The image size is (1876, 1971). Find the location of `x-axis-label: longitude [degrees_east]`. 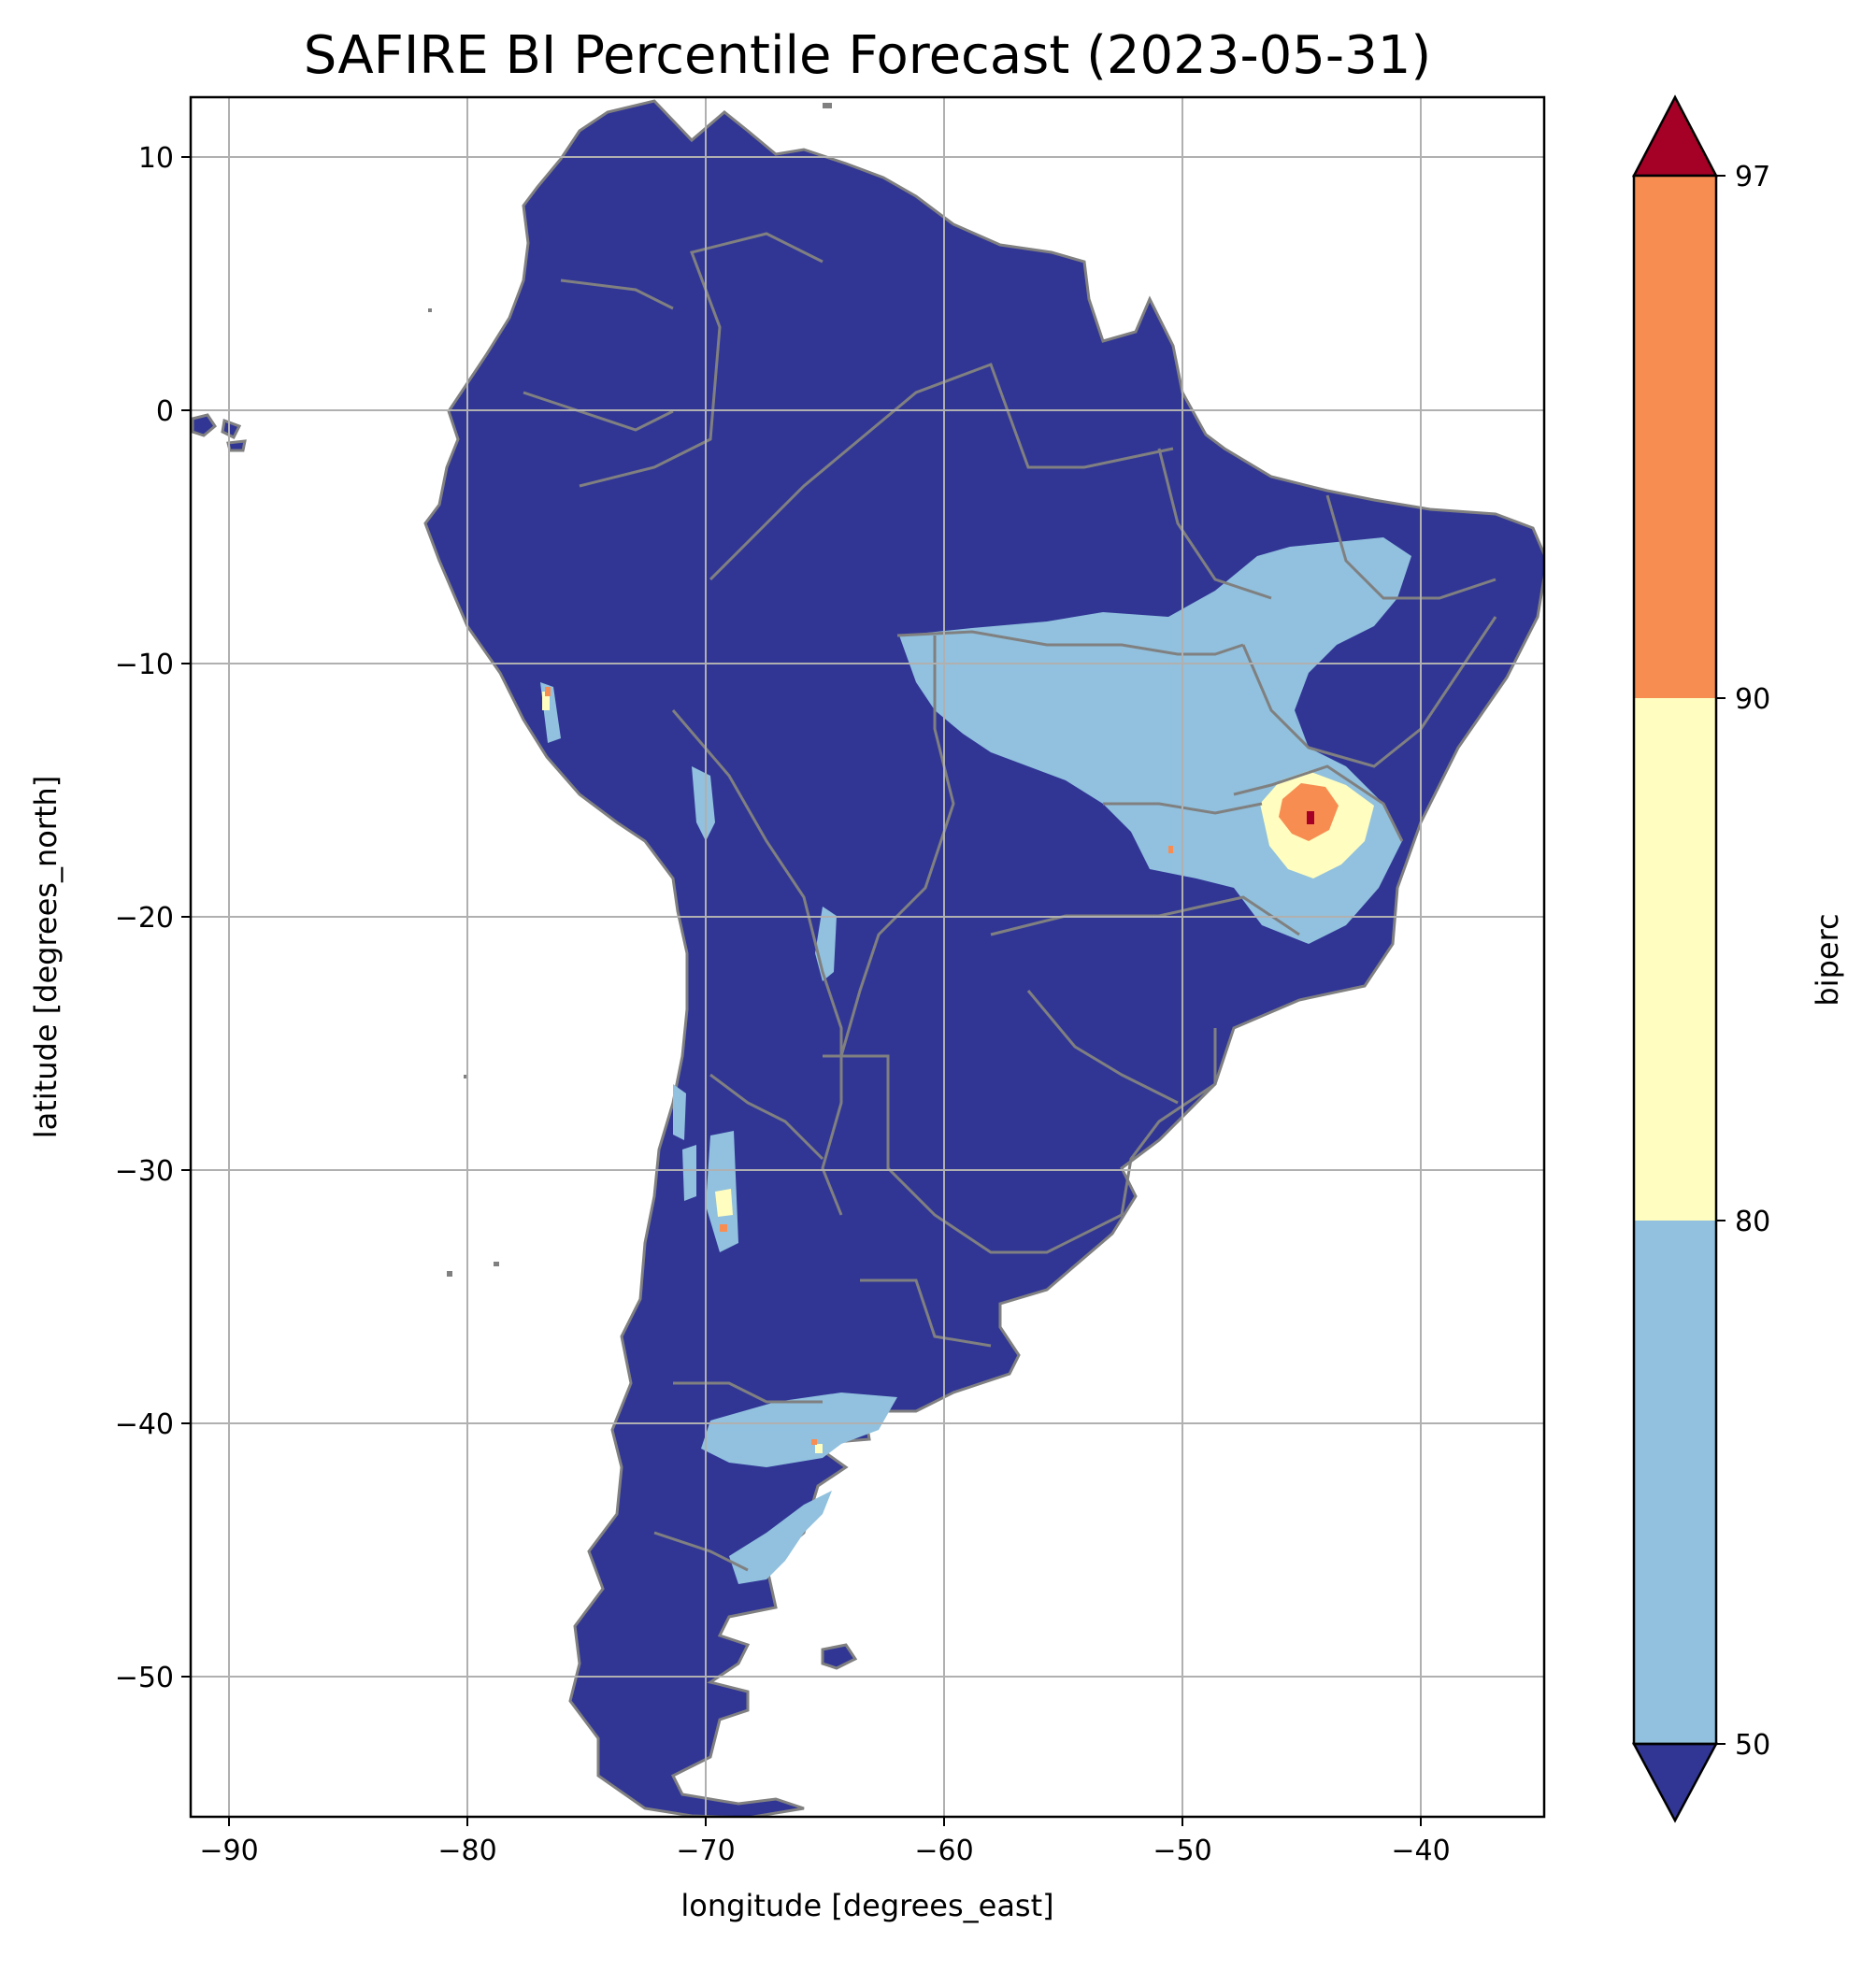

x-axis-label: longitude [degrees_east] is located at coordinates (867, 1905).